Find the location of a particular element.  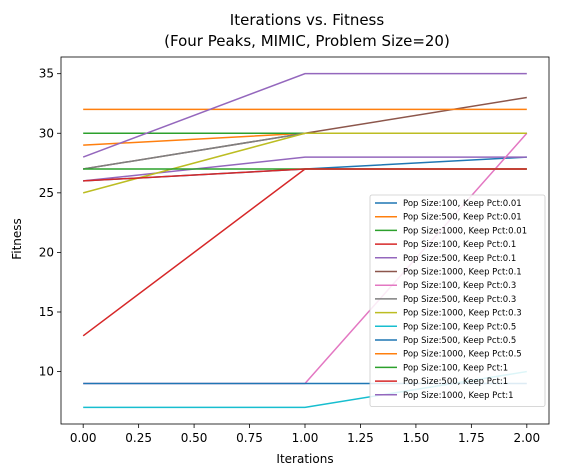

legend-label-15: Pop Size:1000, Keep Pct:1 is located at coordinates (458, 396).